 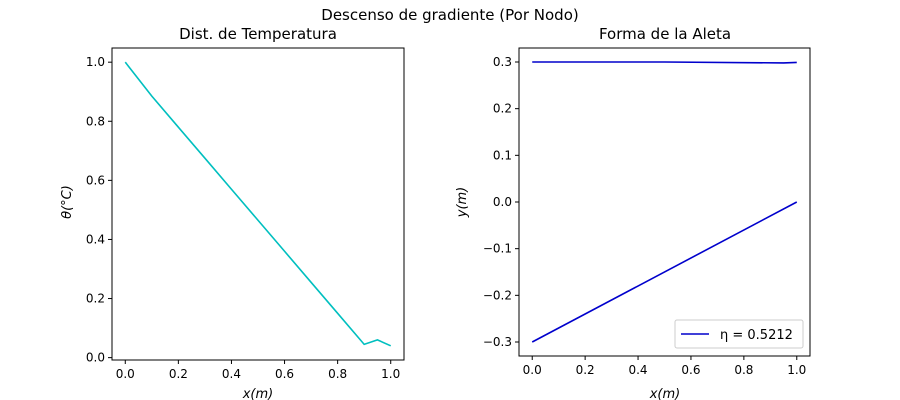 I want to click on fin-shape-x-tick-label: 0.8, so click(x=743, y=370).